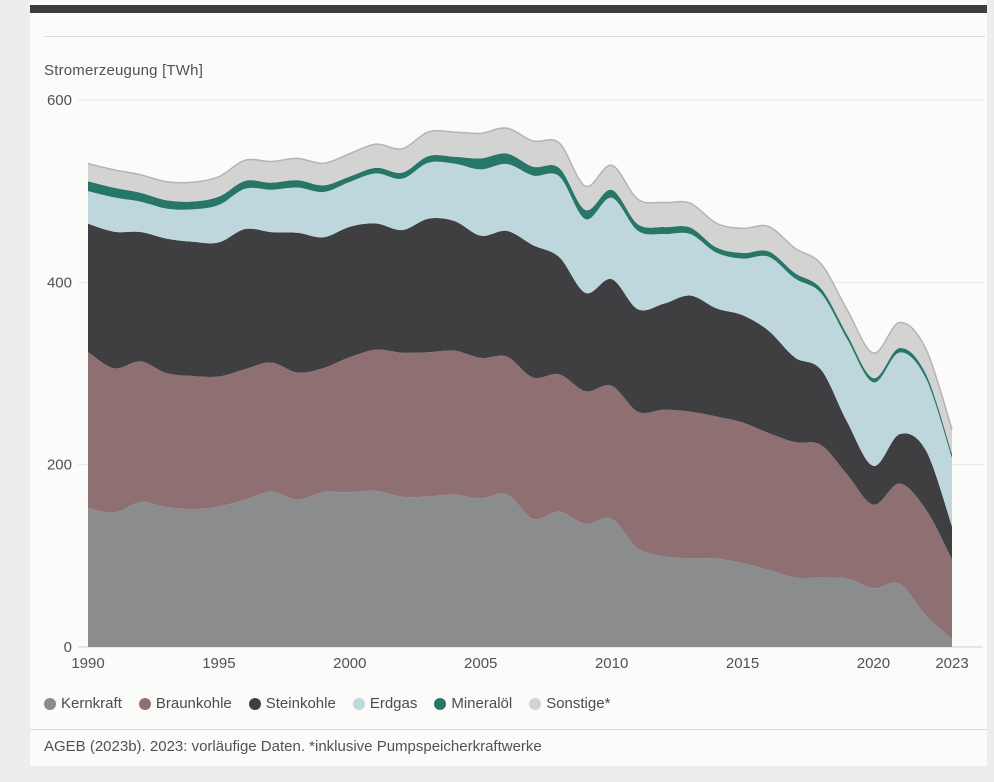  What do you see at coordinates (91, 703) in the screenshot?
I see `legend-label: Kernkraft` at bounding box center [91, 703].